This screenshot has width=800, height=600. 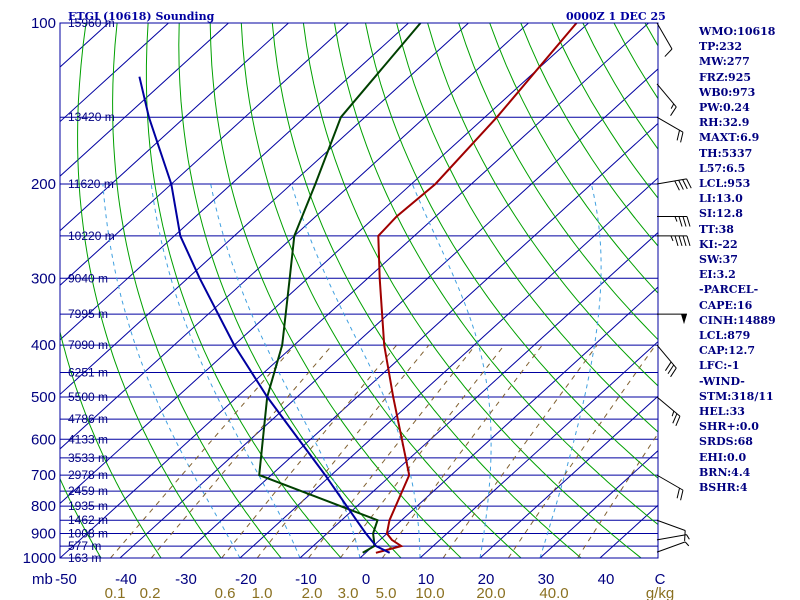 I want to click on index-item: KI:-22, so click(x=718, y=244).